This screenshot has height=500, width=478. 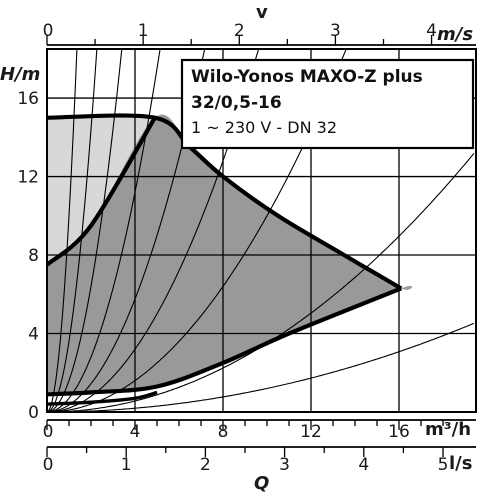 What do you see at coordinates (261, 483) in the screenshot?
I see `x-axis-label: Q` at bounding box center [261, 483].